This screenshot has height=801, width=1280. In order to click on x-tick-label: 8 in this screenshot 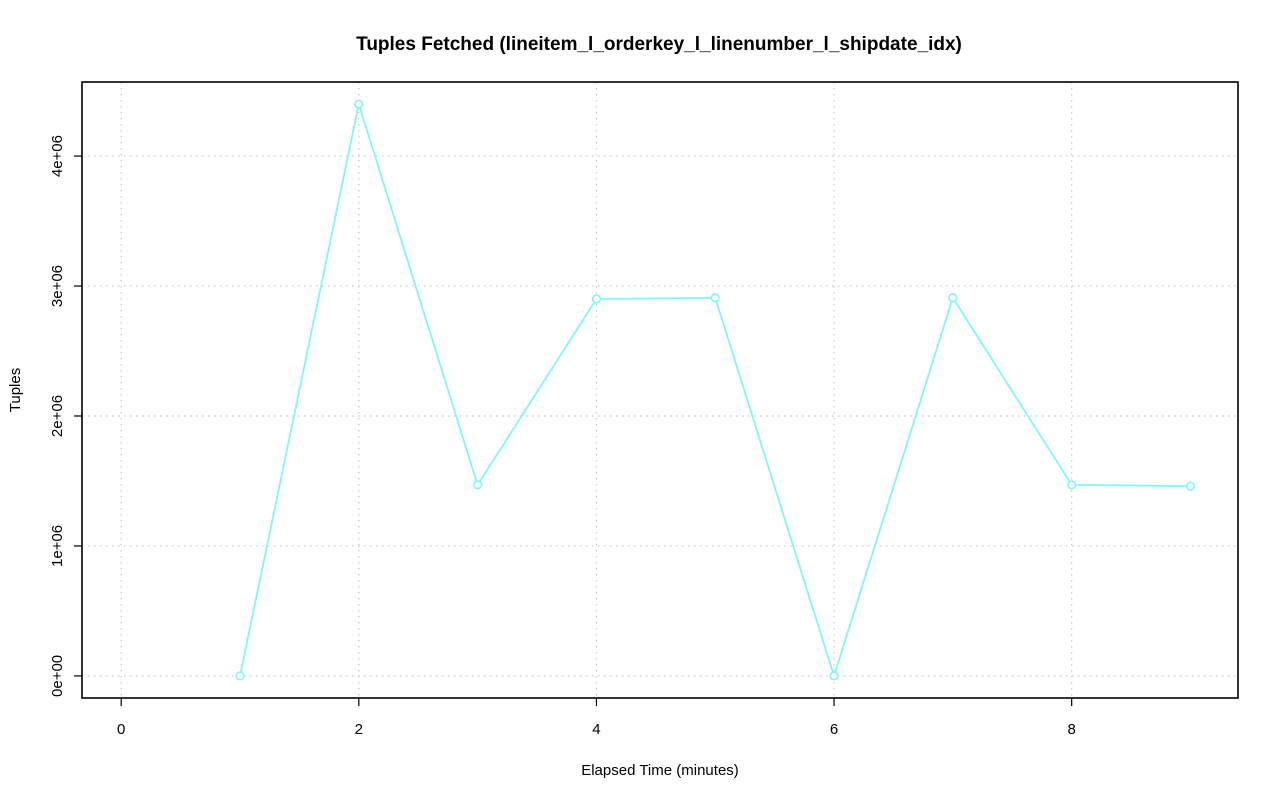, I will do `click(1071, 729)`.